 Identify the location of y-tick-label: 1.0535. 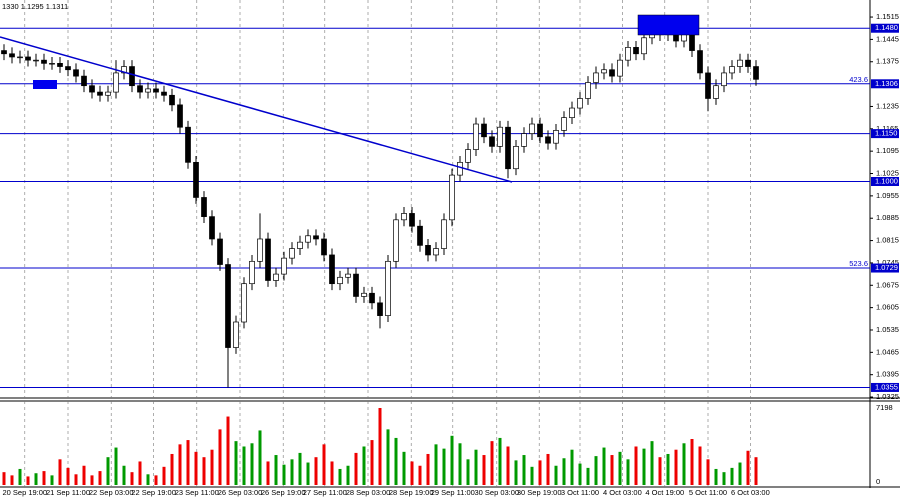
(887, 329).